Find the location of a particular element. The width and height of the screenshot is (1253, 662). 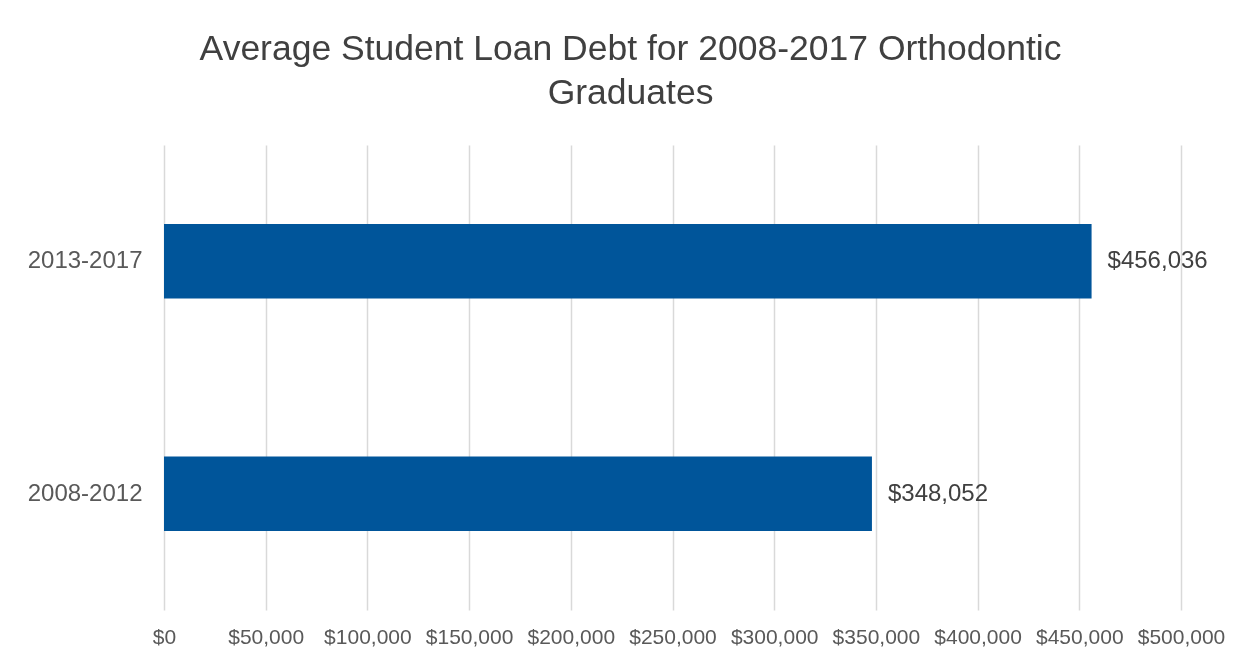

x-tick-label: $150,000 is located at coordinates (469, 636).